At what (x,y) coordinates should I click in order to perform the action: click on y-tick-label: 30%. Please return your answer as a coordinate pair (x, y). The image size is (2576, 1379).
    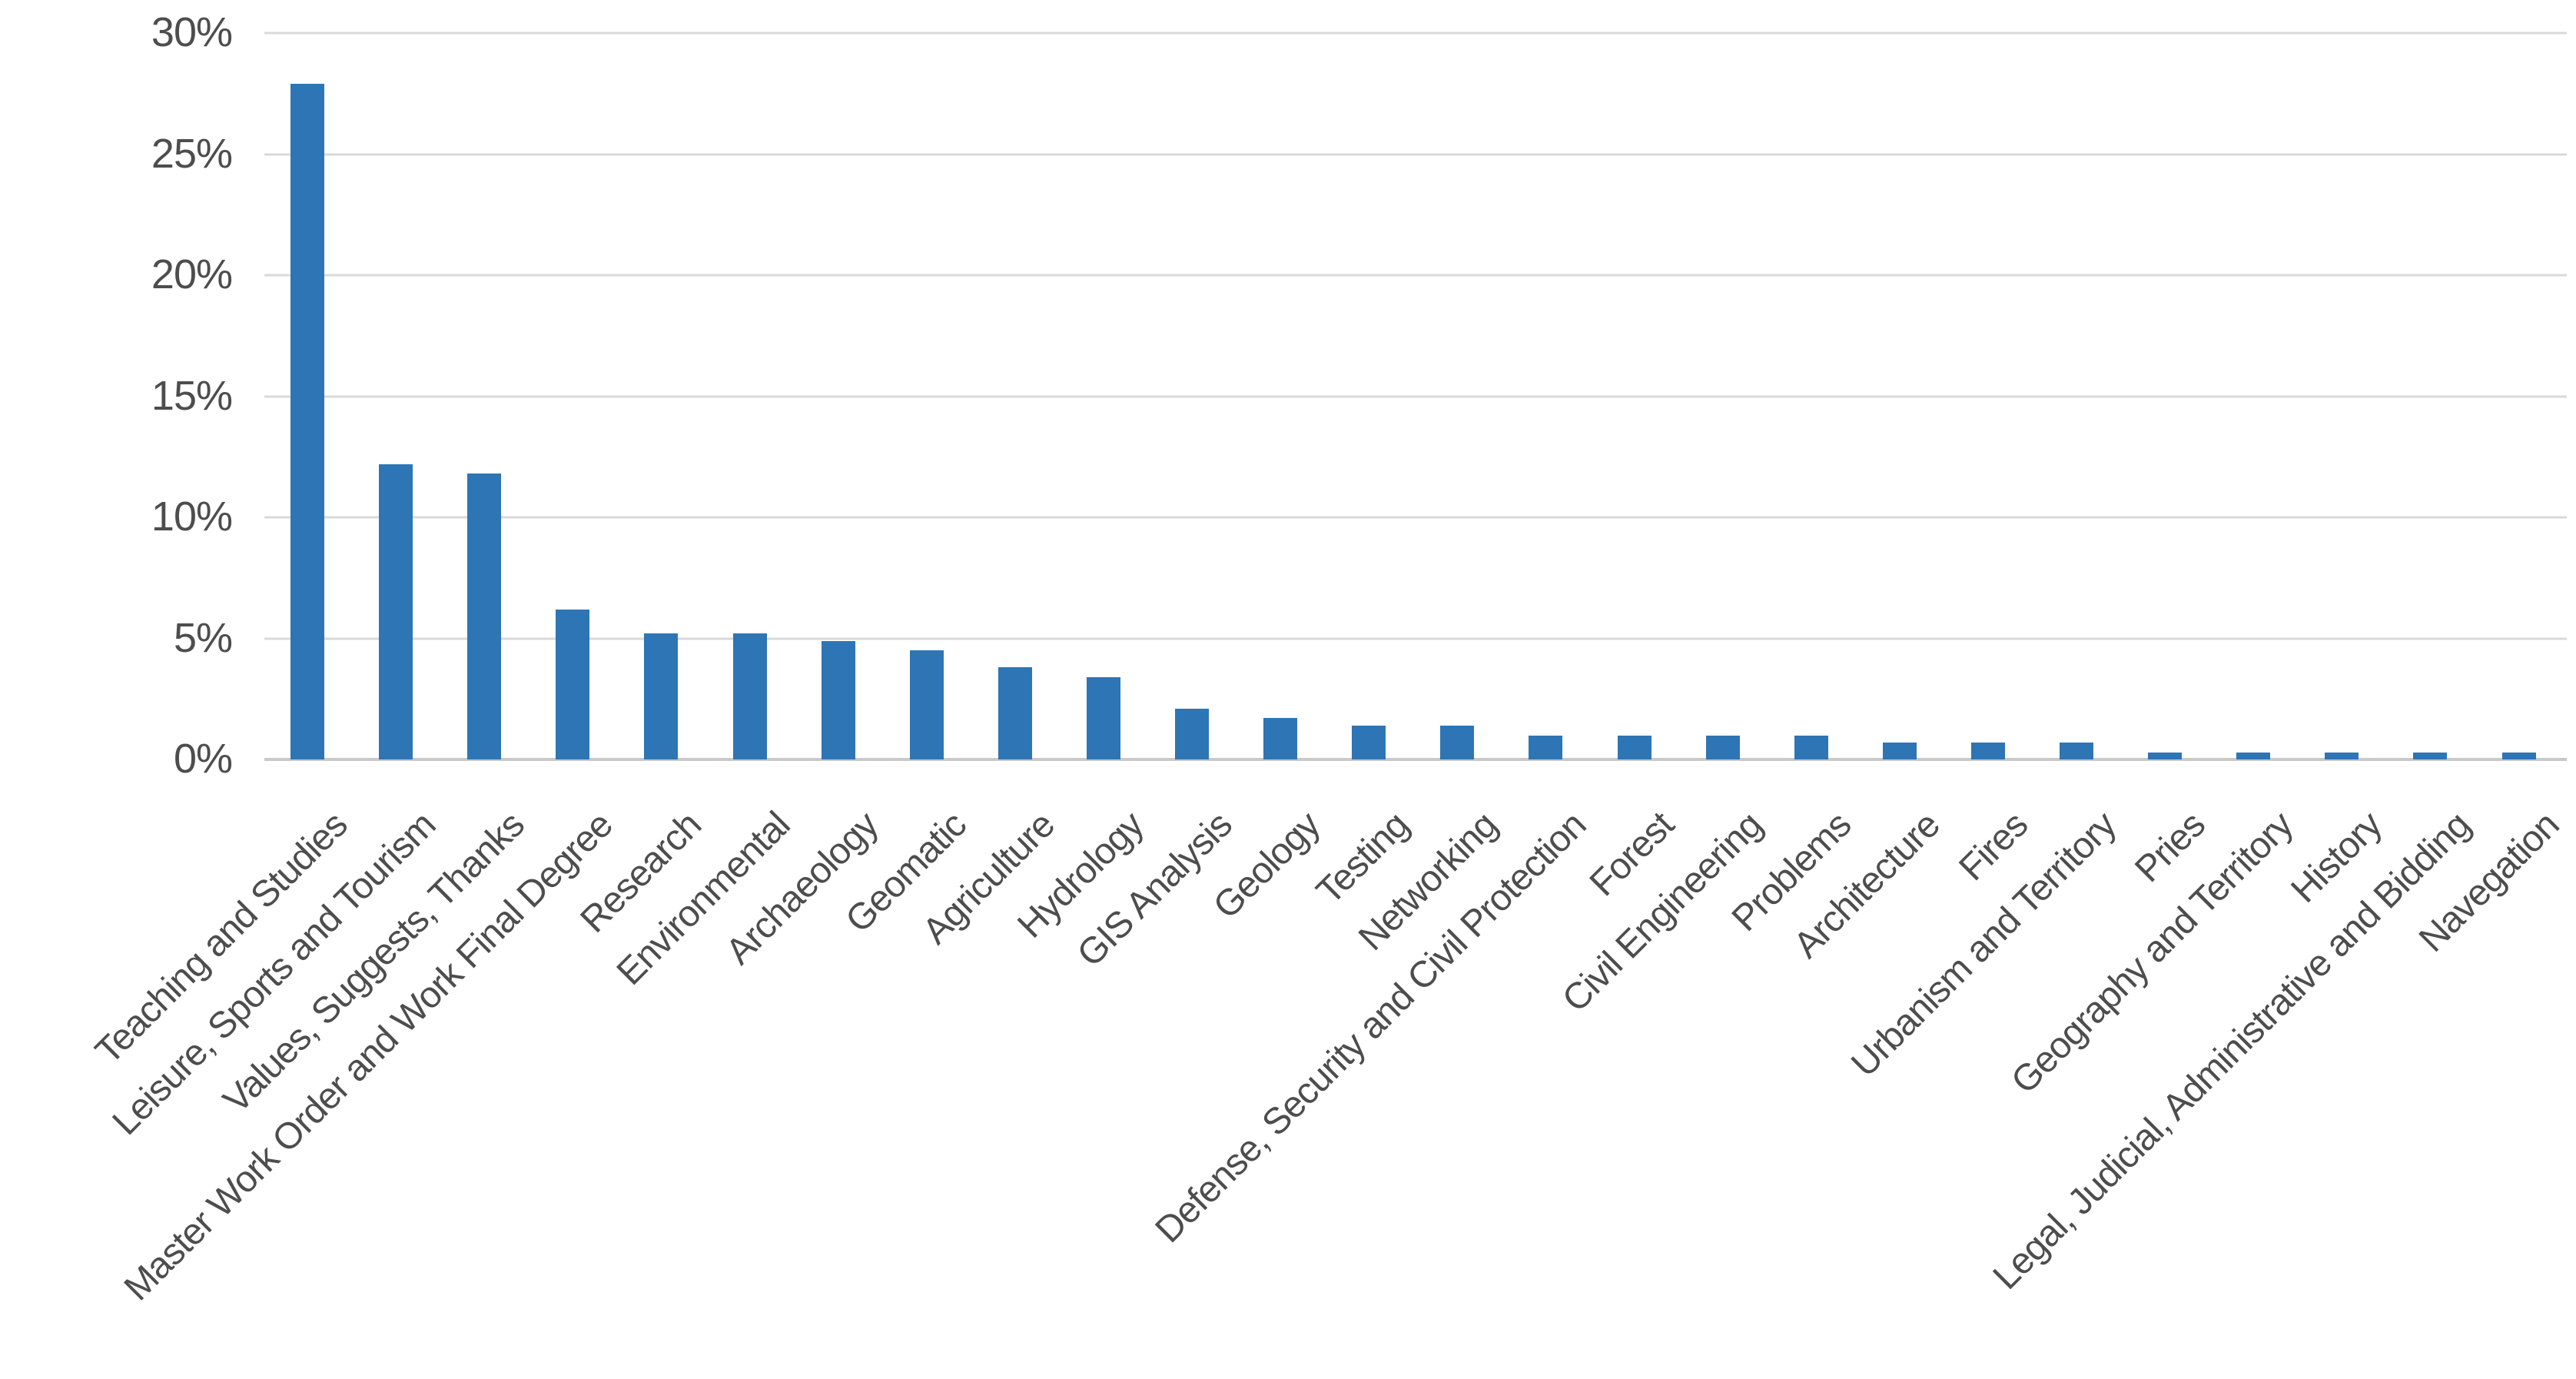
    Looking at the image, I should click on (192, 31).